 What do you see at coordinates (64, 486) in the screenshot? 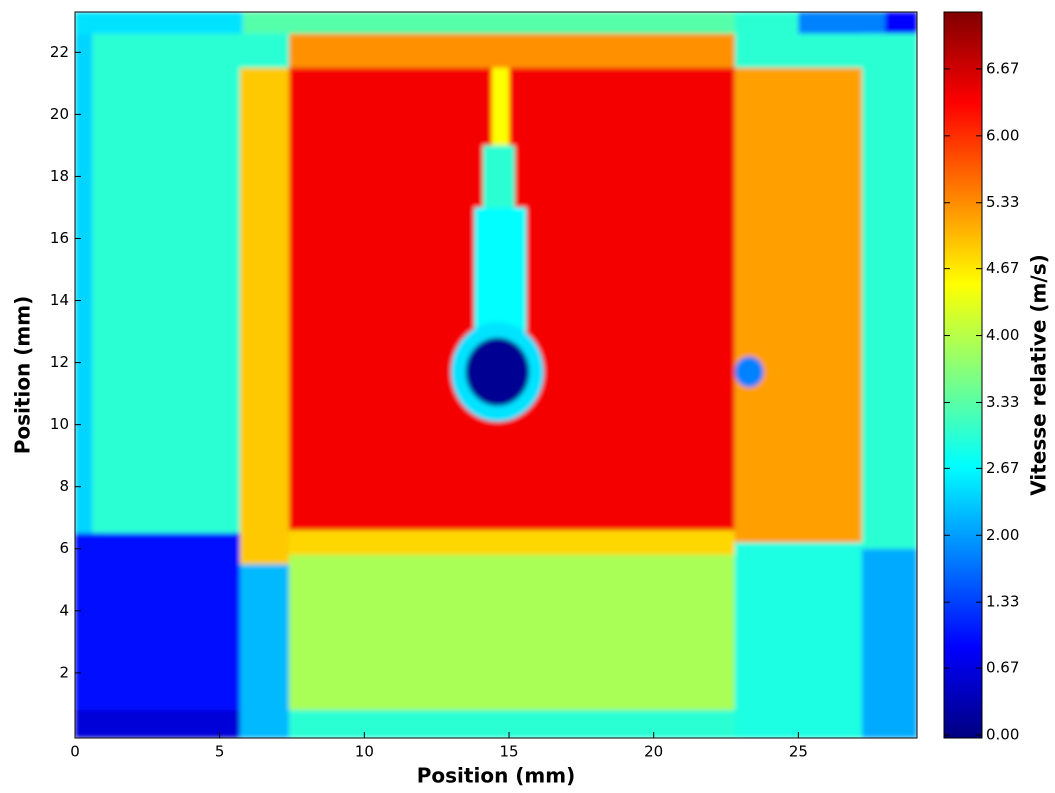
I see `y-tick-label: 8` at bounding box center [64, 486].